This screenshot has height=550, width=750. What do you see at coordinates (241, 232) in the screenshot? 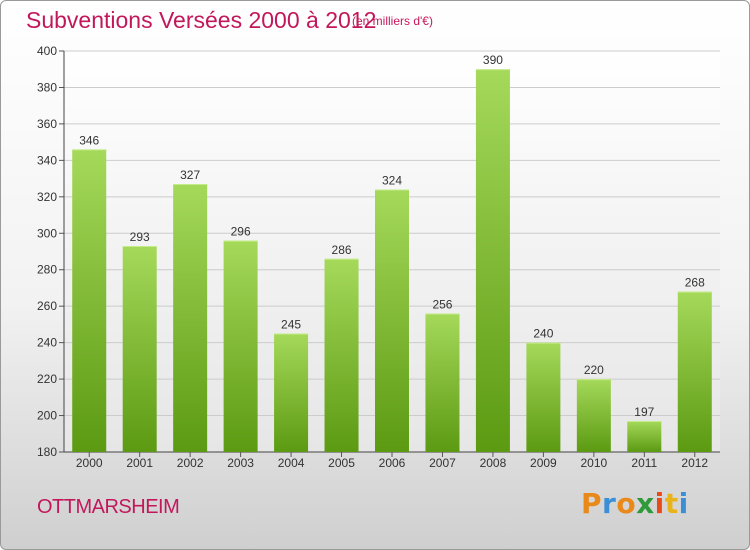
I see `data-label: 296` at bounding box center [241, 232].